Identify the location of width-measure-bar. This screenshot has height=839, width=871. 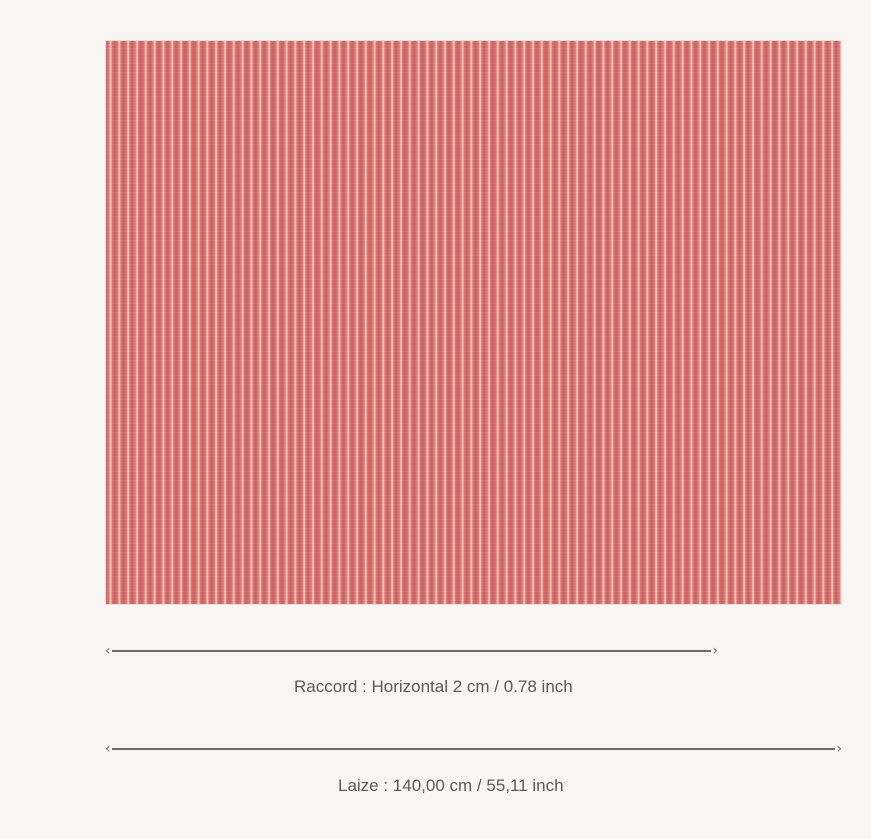
(473, 749).